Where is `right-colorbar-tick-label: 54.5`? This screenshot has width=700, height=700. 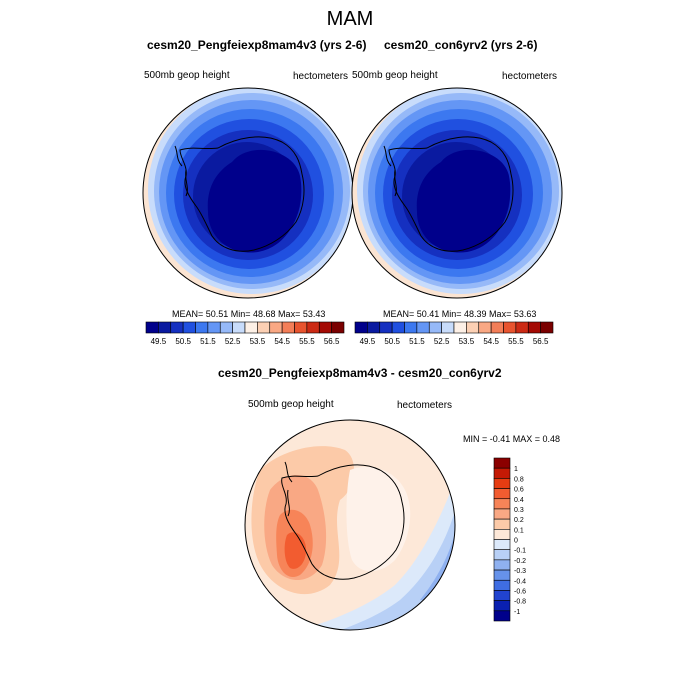
right-colorbar-tick-label: 54.5 is located at coordinates (491, 341).